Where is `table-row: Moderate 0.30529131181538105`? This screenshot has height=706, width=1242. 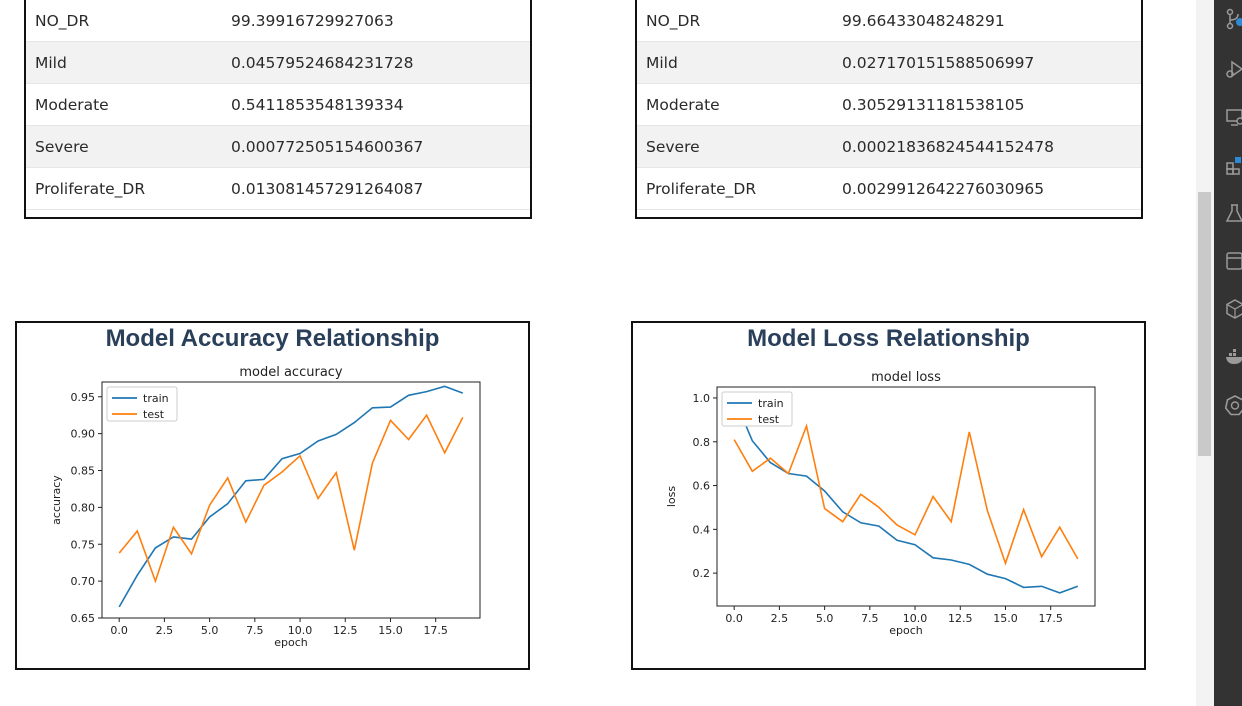
table-row: Moderate 0.30529131181538105 is located at coordinates (889, 105).